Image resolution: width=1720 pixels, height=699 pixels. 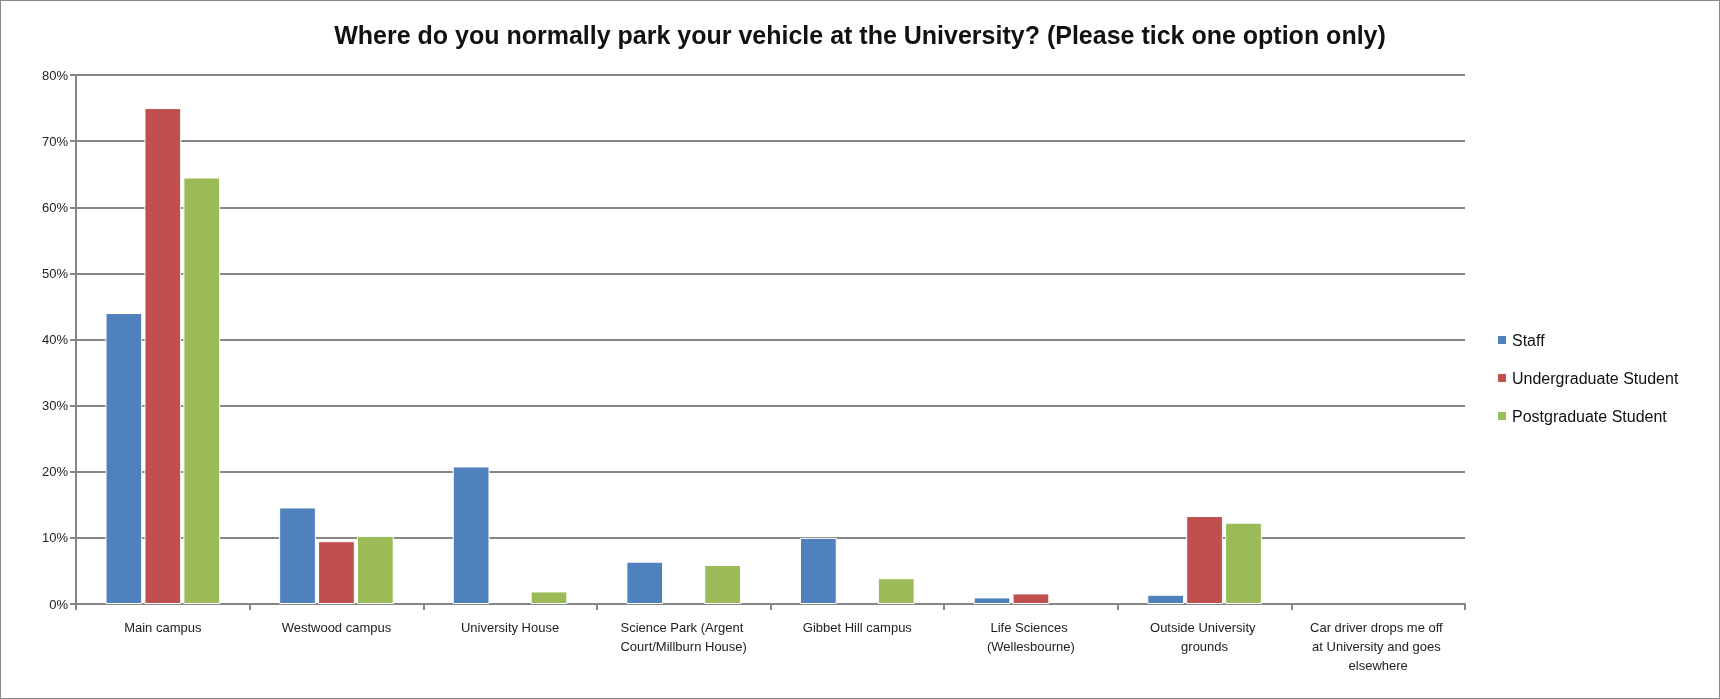 What do you see at coordinates (1590, 416) in the screenshot?
I see `legend-label: Postgraduate Student` at bounding box center [1590, 416].